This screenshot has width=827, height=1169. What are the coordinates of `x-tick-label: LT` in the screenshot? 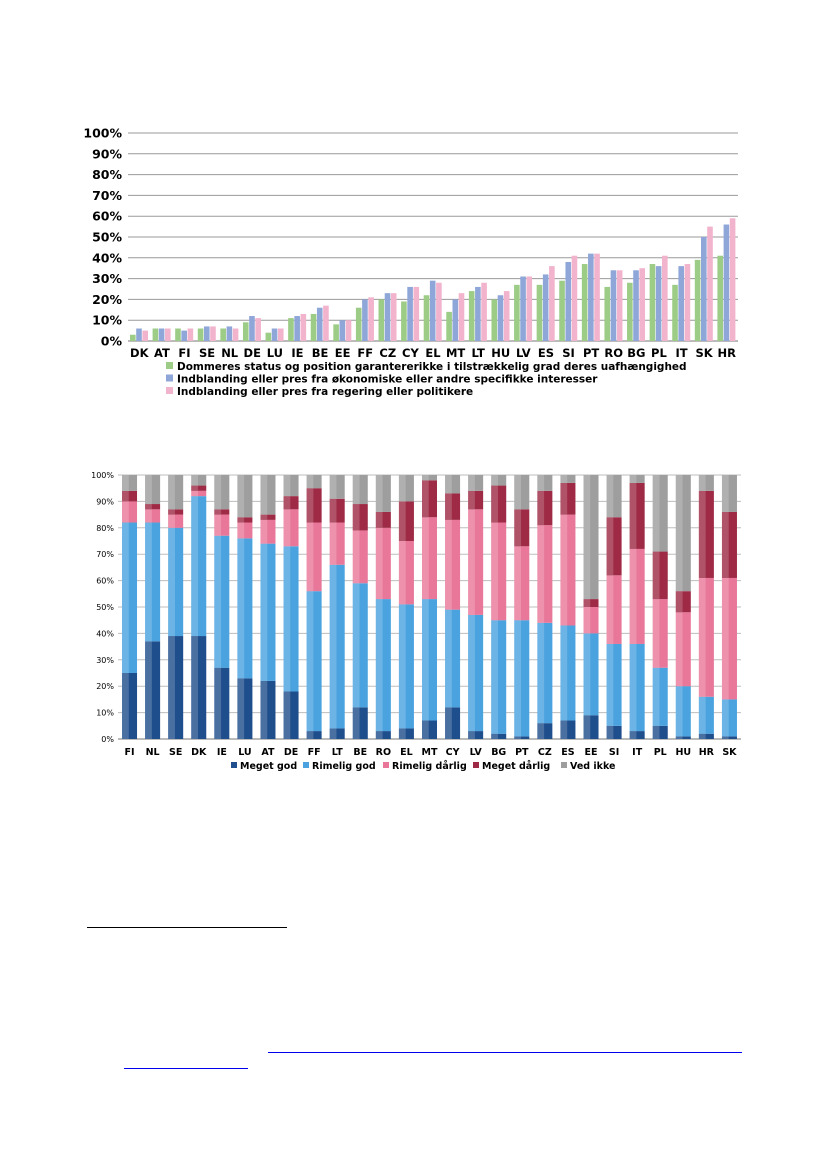 It's located at (478, 353).